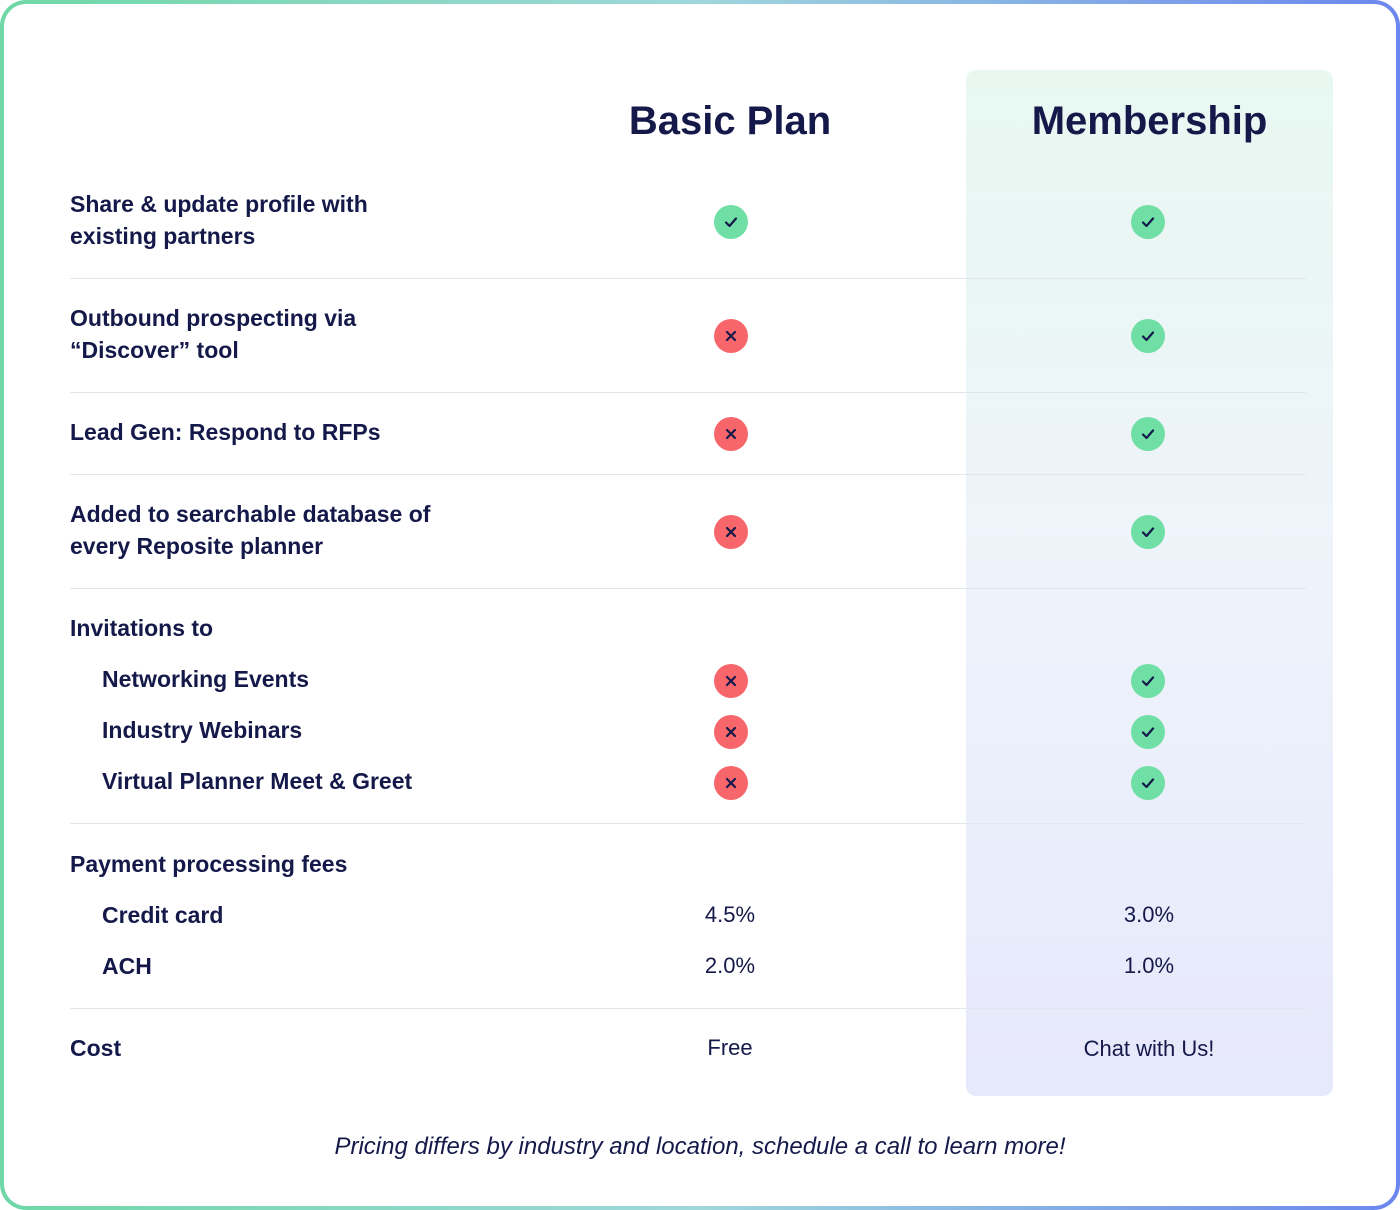 This screenshot has width=1400, height=1210. I want to click on row-label-cost: Cost, so click(96, 1048).